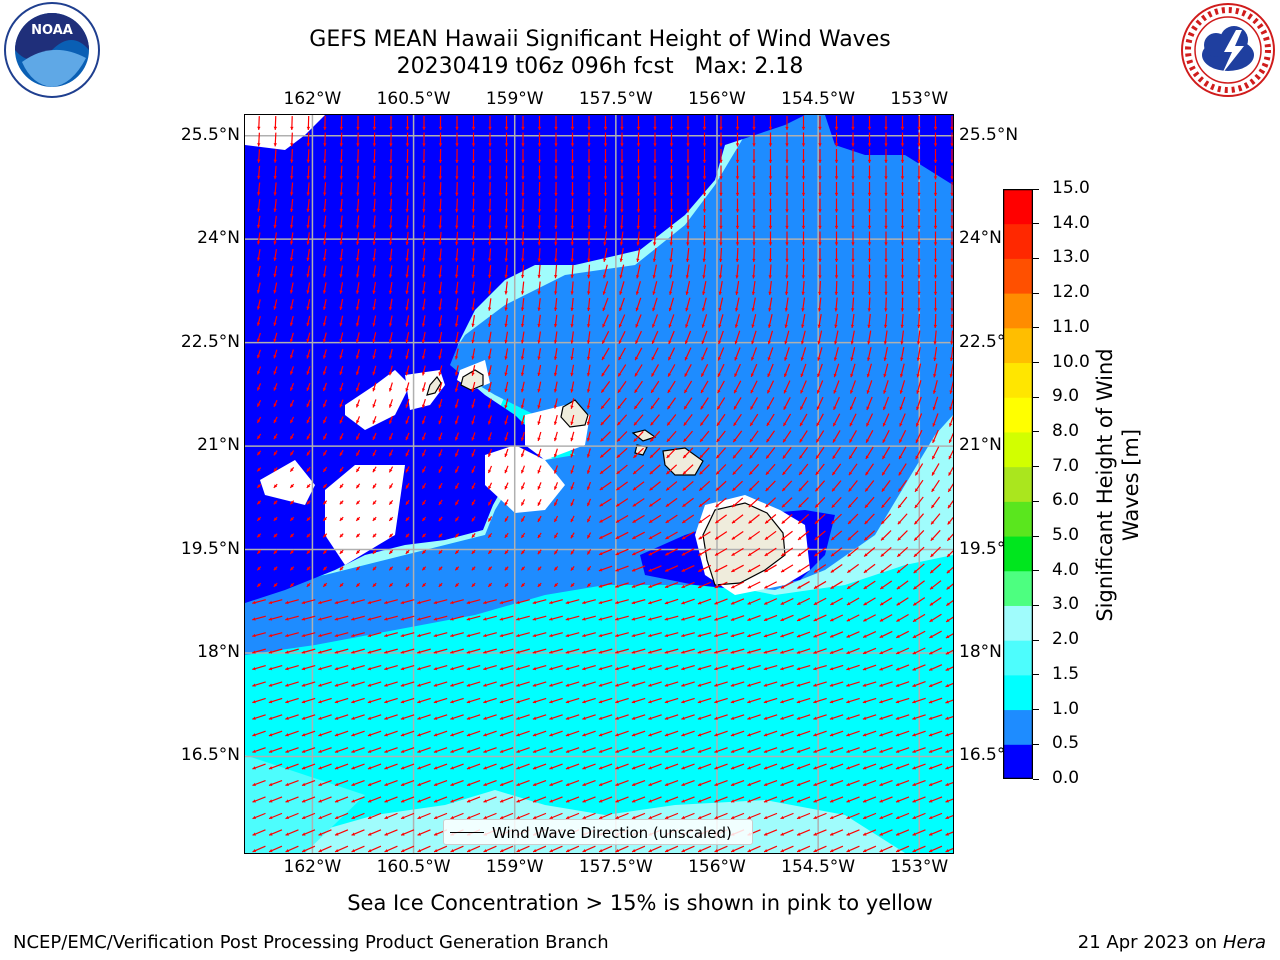 The image size is (1280, 960). Describe the element at coordinates (1018, 311) in the screenshot. I see `colorbar-segment` at that location.